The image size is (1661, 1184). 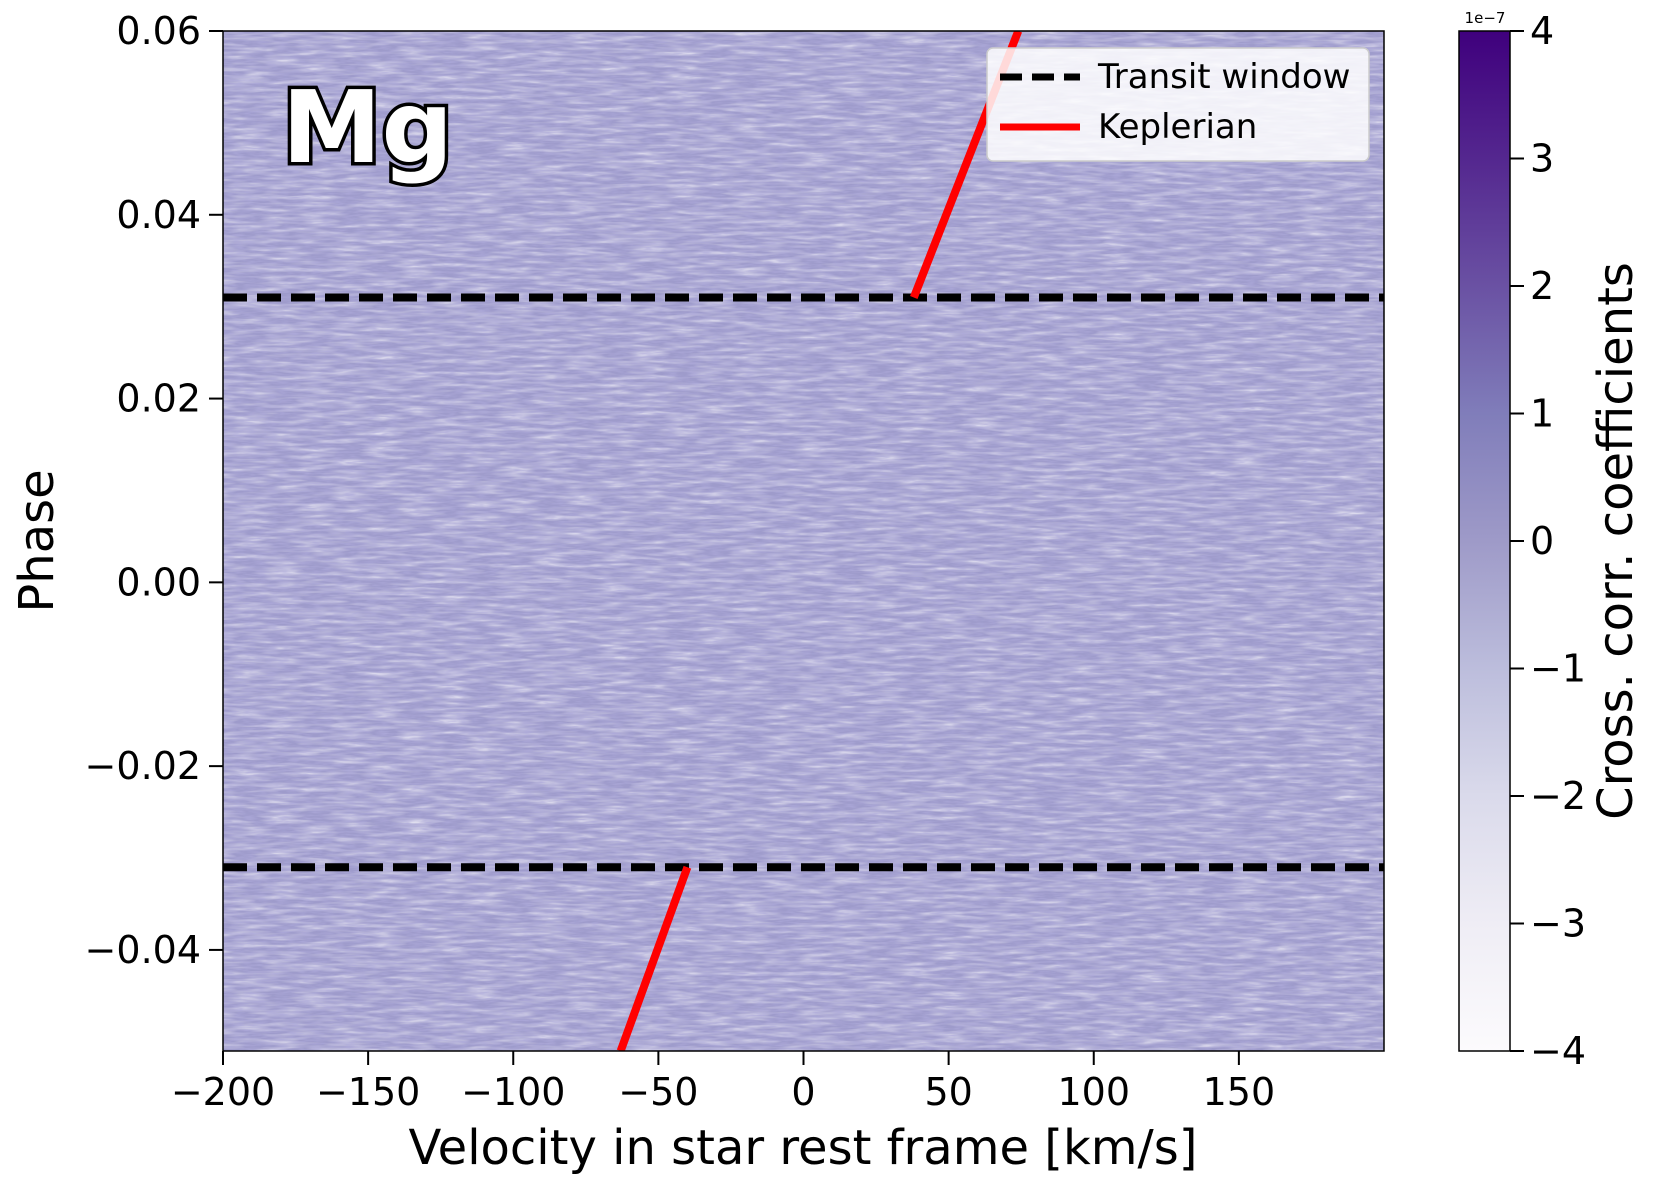 I want to click on colorbar-ticks: −4 −3 −2 −1 0 1 2 3 4, so click(x=1548, y=541).